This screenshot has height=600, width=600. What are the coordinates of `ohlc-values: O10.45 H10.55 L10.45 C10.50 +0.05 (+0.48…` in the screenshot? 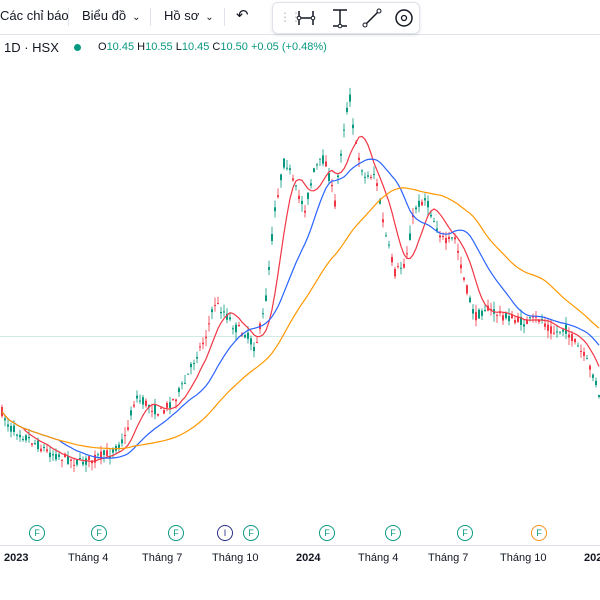 It's located at (212, 47).